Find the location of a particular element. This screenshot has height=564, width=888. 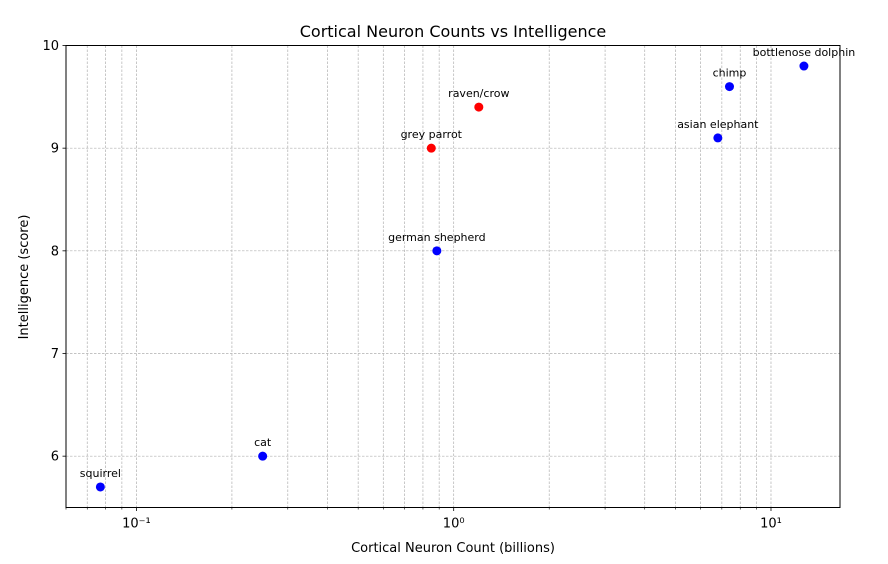

point-label: squirrel is located at coordinates (100, 473).